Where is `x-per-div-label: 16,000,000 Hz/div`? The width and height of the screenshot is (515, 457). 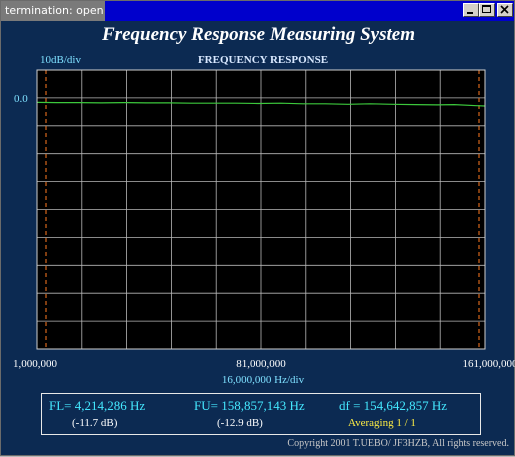
x-per-div-label: 16,000,000 Hz/div is located at coordinates (258, 380).